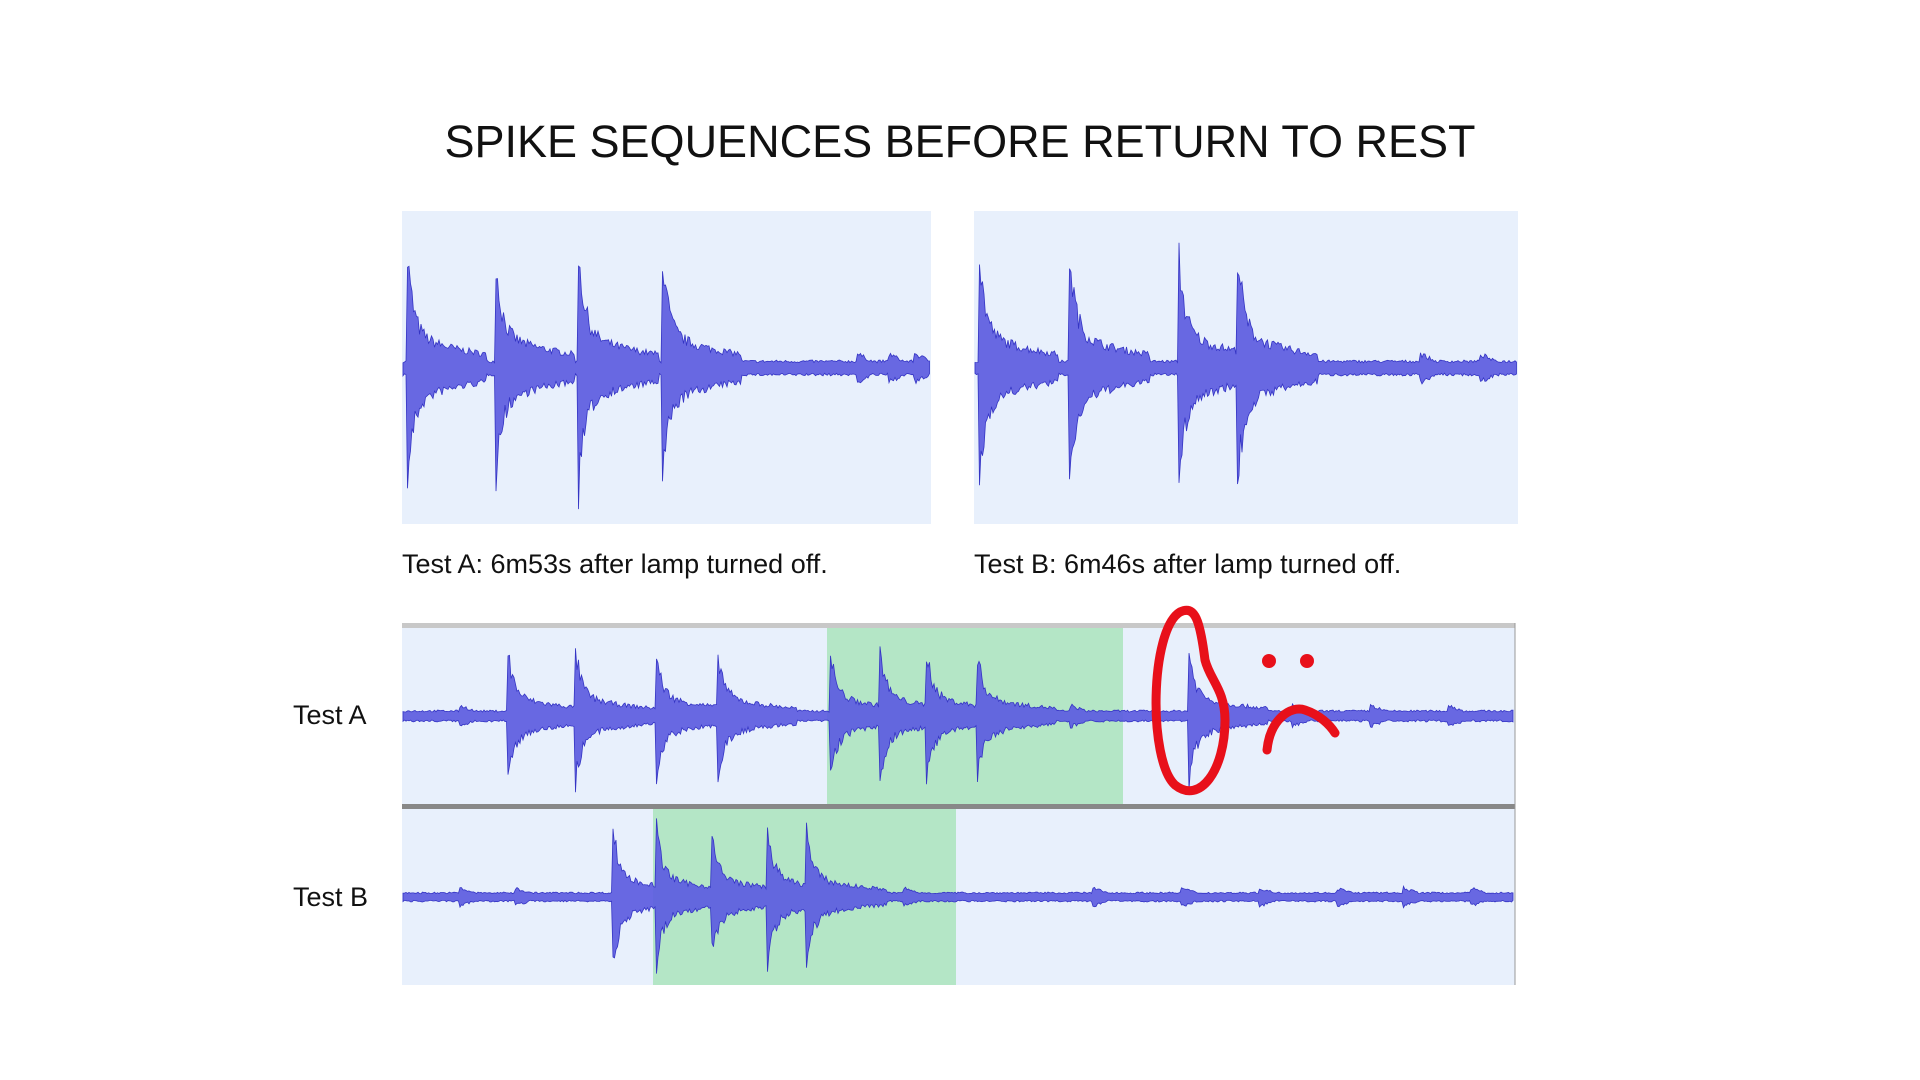 The height and width of the screenshot is (1080, 1920). What do you see at coordinates (1190, 700) in the screenshot?
I see `red-circle` at bounding box center [1190, 700].